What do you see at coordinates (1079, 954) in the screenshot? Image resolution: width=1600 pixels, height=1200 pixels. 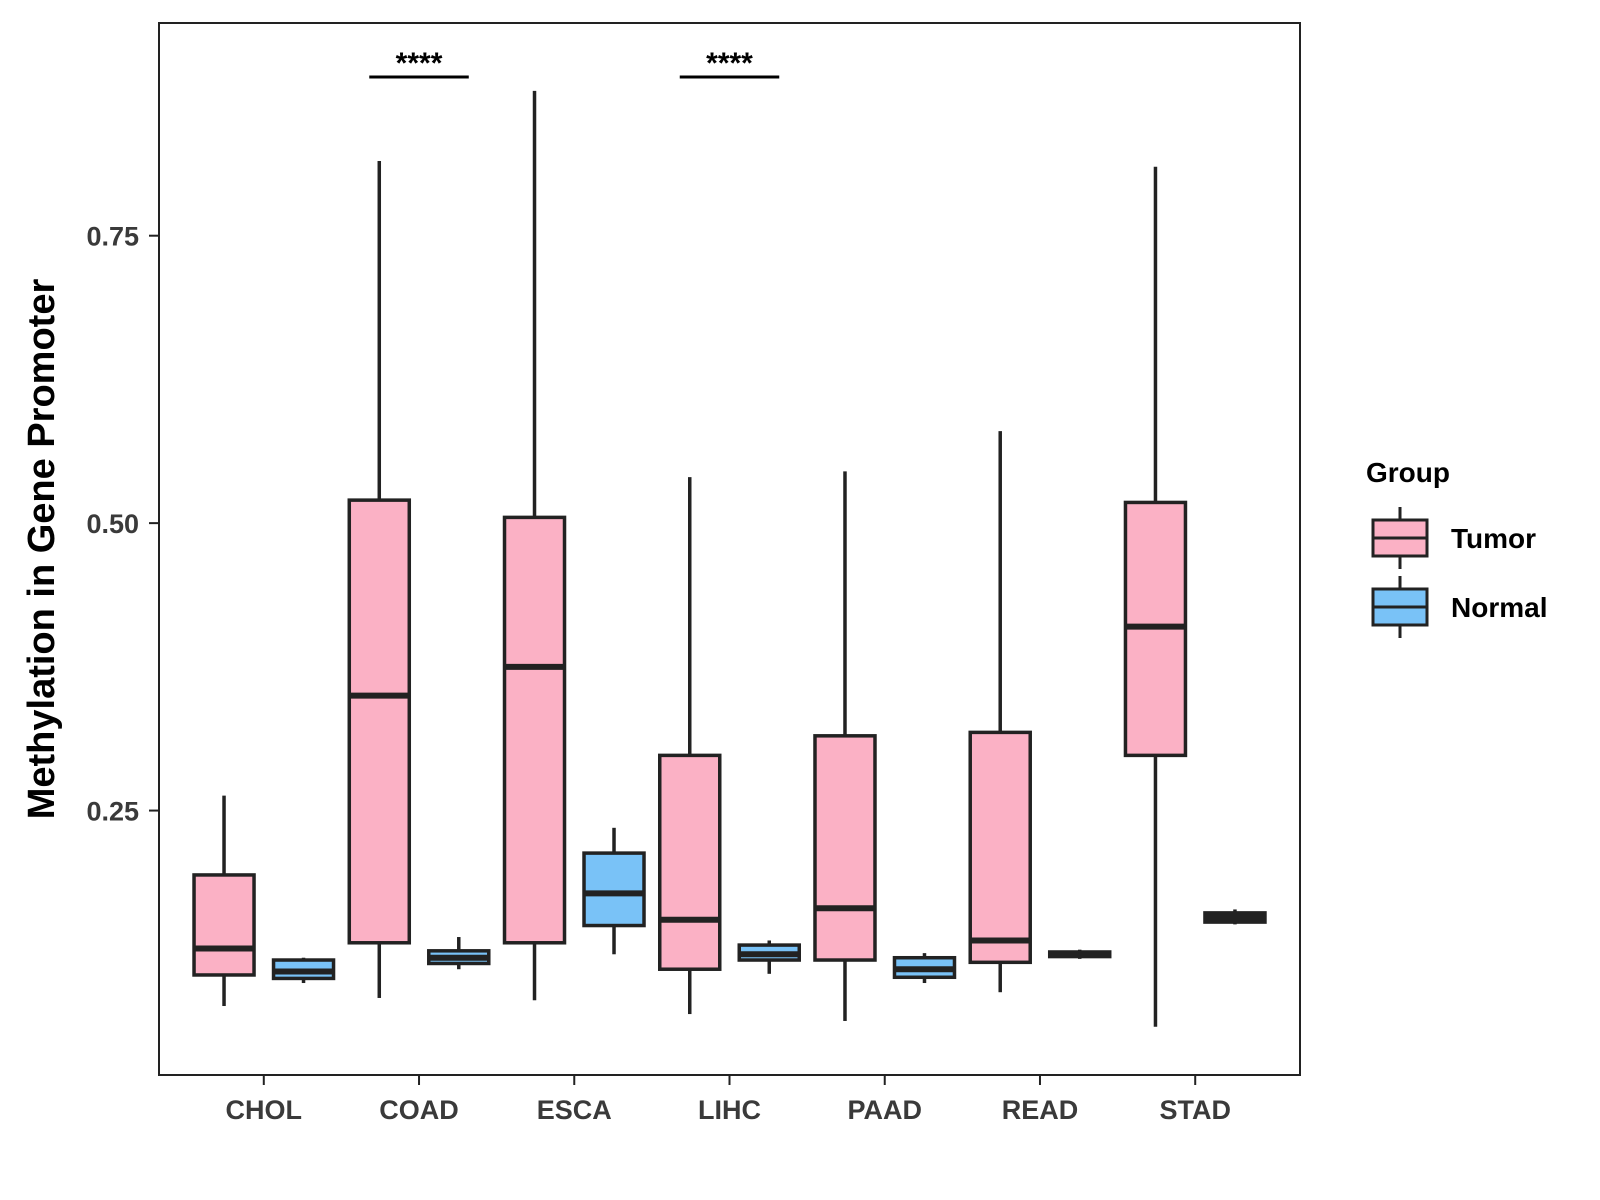 I see `box-normal-read` at bounding box center [1079, 954].